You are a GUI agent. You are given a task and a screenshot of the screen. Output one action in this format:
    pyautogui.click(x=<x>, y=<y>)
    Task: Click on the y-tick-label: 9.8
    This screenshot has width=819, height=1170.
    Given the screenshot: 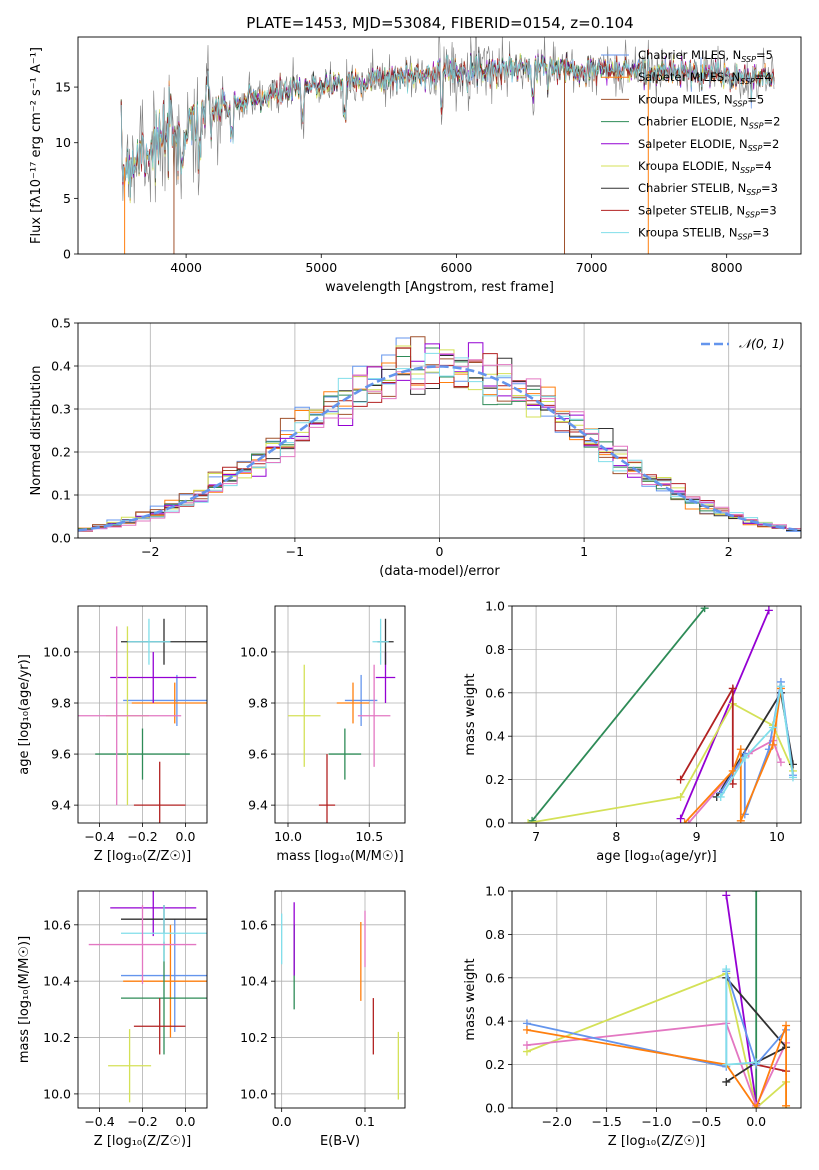 What is the action you would take?
    pyautogui.click(x=258, y=703)
    